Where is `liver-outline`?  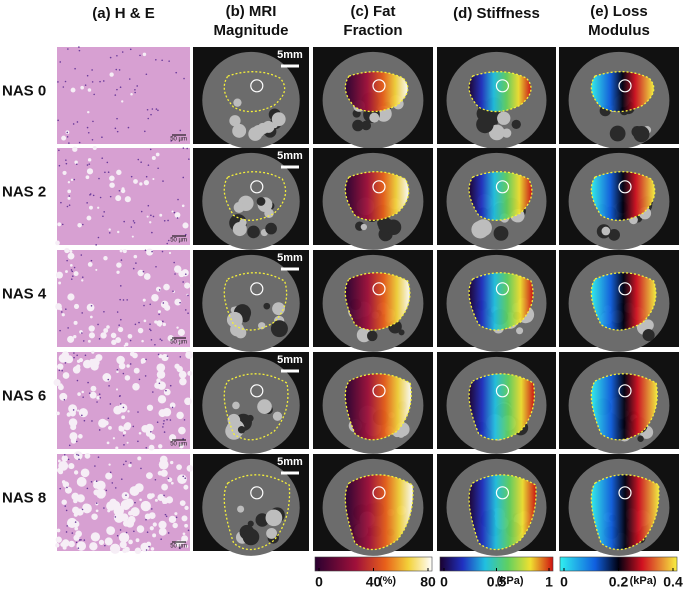 liver-outline is located at coordinates (377, 301).